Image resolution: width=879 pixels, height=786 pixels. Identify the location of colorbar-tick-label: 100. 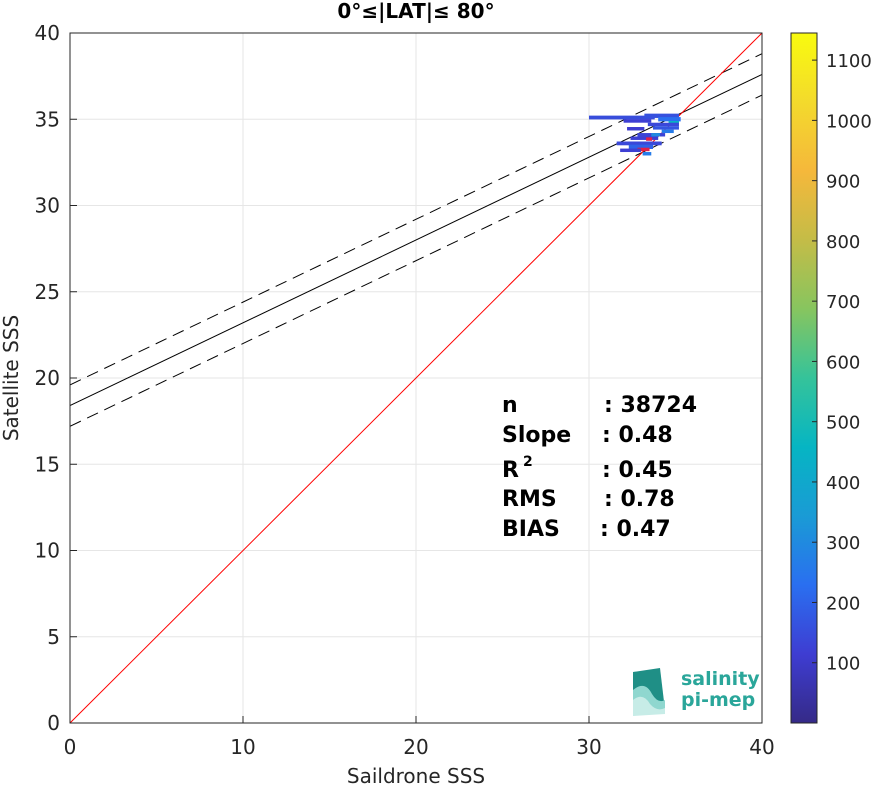
(843, 664).